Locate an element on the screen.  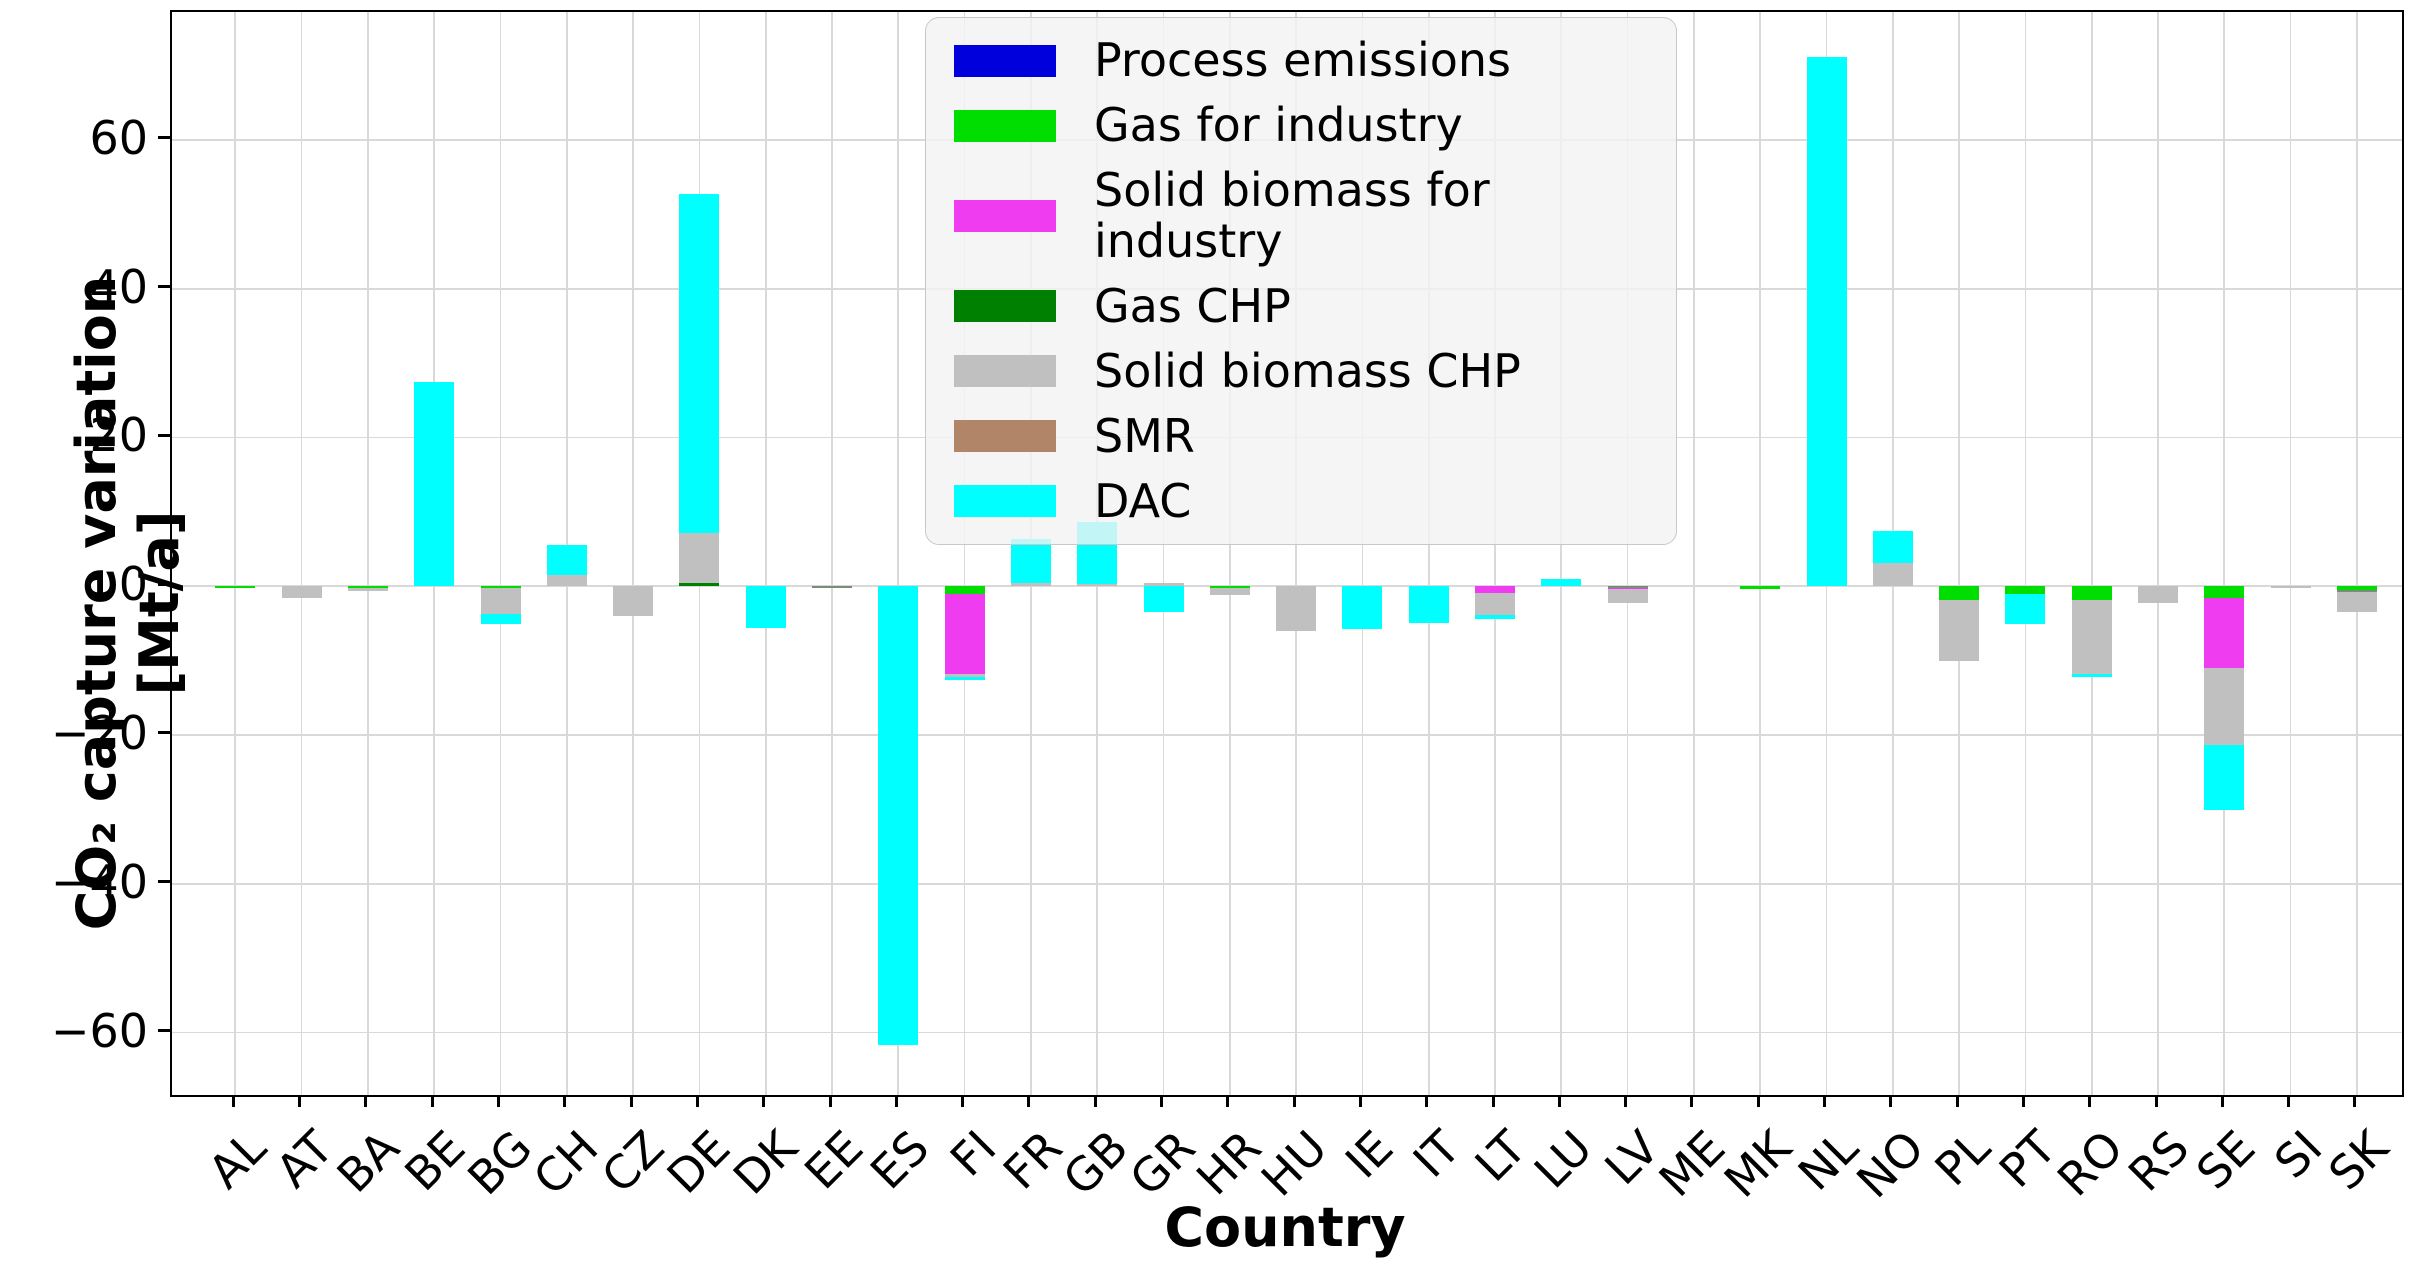
bar-LU-dac is located at coordinates (1561, 582).